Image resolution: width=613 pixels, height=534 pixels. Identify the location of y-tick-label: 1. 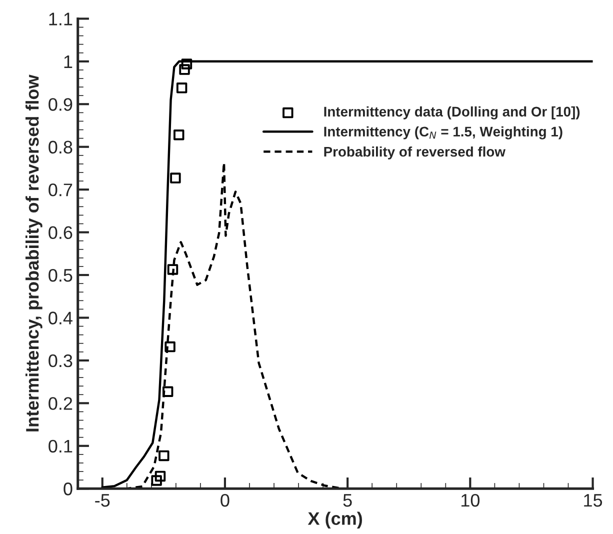
(68, 62).